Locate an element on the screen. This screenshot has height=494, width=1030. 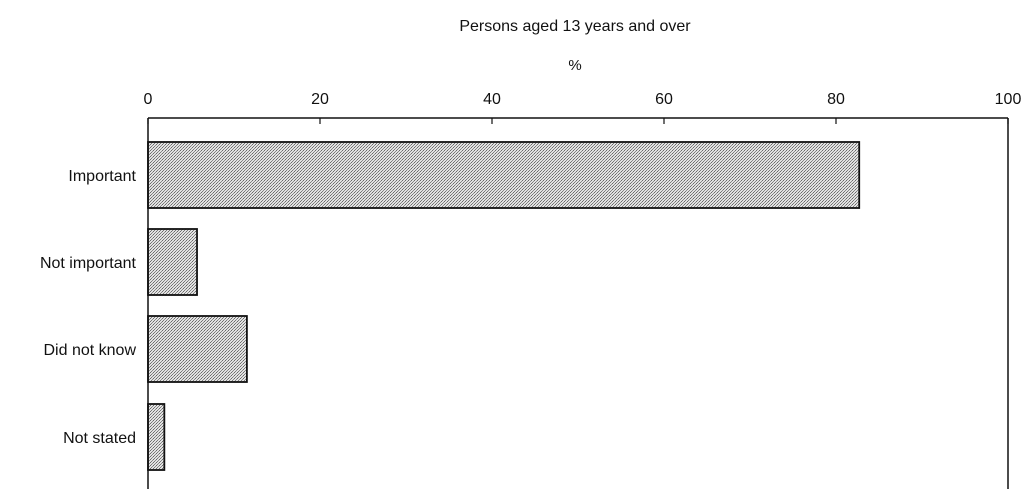
x-axis-label: % is located at coordinates (574, 65).